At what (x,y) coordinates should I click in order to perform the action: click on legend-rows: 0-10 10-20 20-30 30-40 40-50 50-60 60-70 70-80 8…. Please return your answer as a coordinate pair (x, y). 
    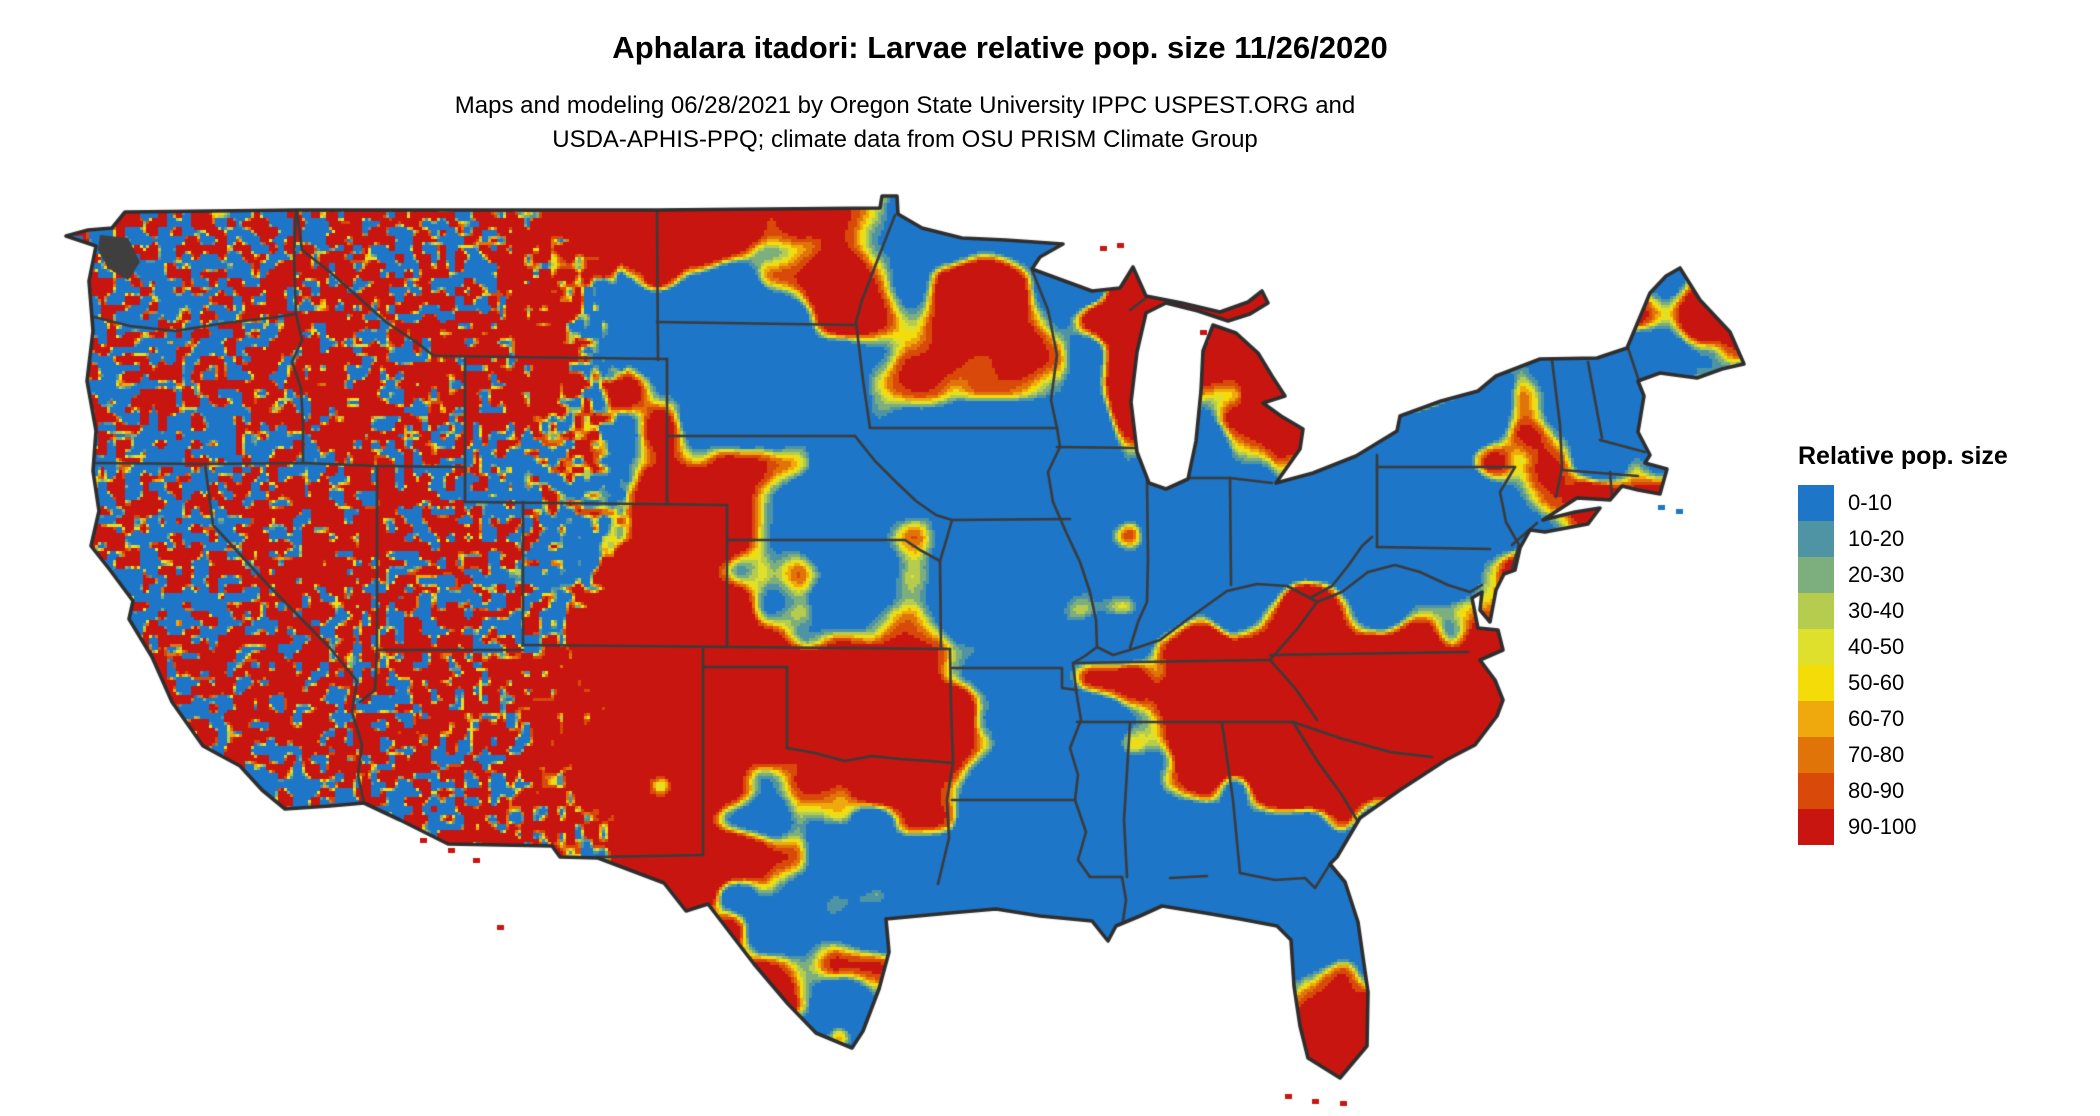
    Looking at the image, I should click on (1903, 665).